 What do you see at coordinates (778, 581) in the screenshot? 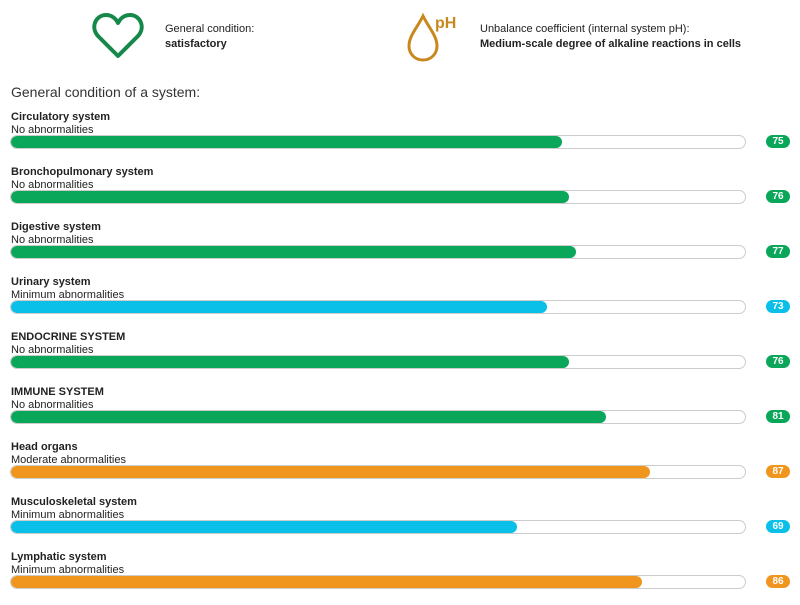
I see `score-badge: 86` at bounding box center [778, 581].